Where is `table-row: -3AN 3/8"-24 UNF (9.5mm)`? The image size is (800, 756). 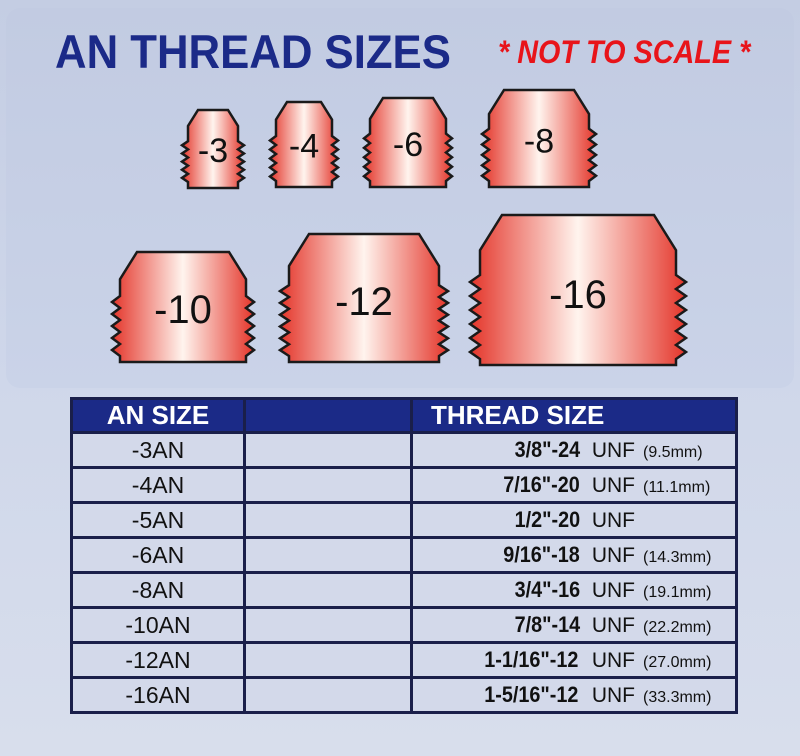 table-row: -3AN 3/8"-24 UNF (9.5mm) is located at coordinates (404, 450).